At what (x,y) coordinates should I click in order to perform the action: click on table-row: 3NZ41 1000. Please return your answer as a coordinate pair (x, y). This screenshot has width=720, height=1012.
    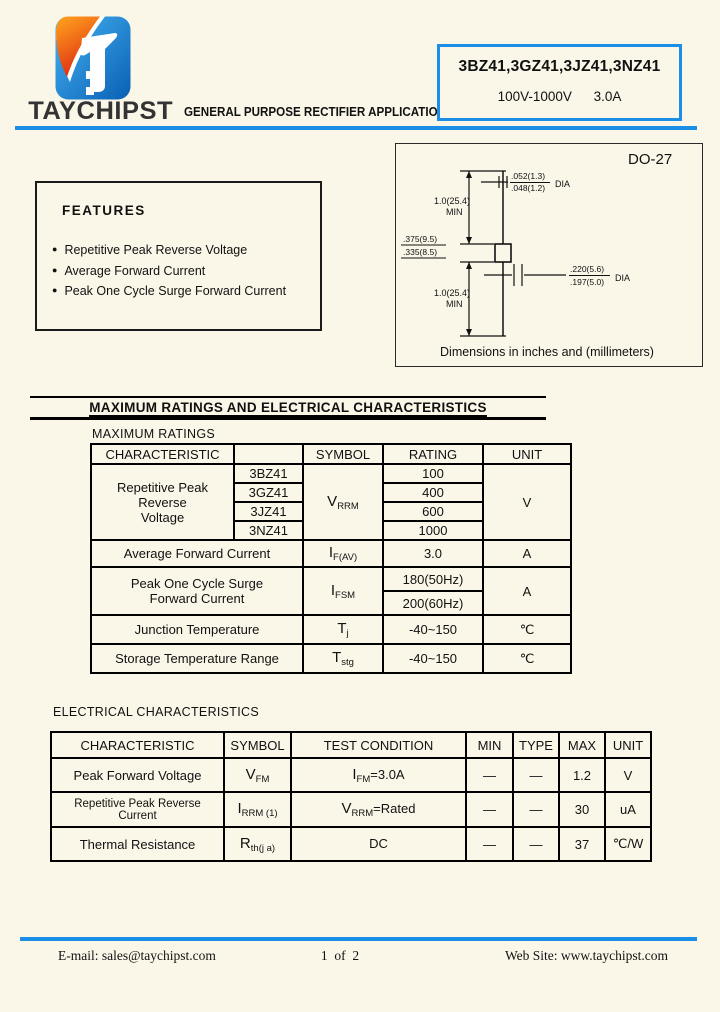
    Looking at the image, I should click on (331, 530).